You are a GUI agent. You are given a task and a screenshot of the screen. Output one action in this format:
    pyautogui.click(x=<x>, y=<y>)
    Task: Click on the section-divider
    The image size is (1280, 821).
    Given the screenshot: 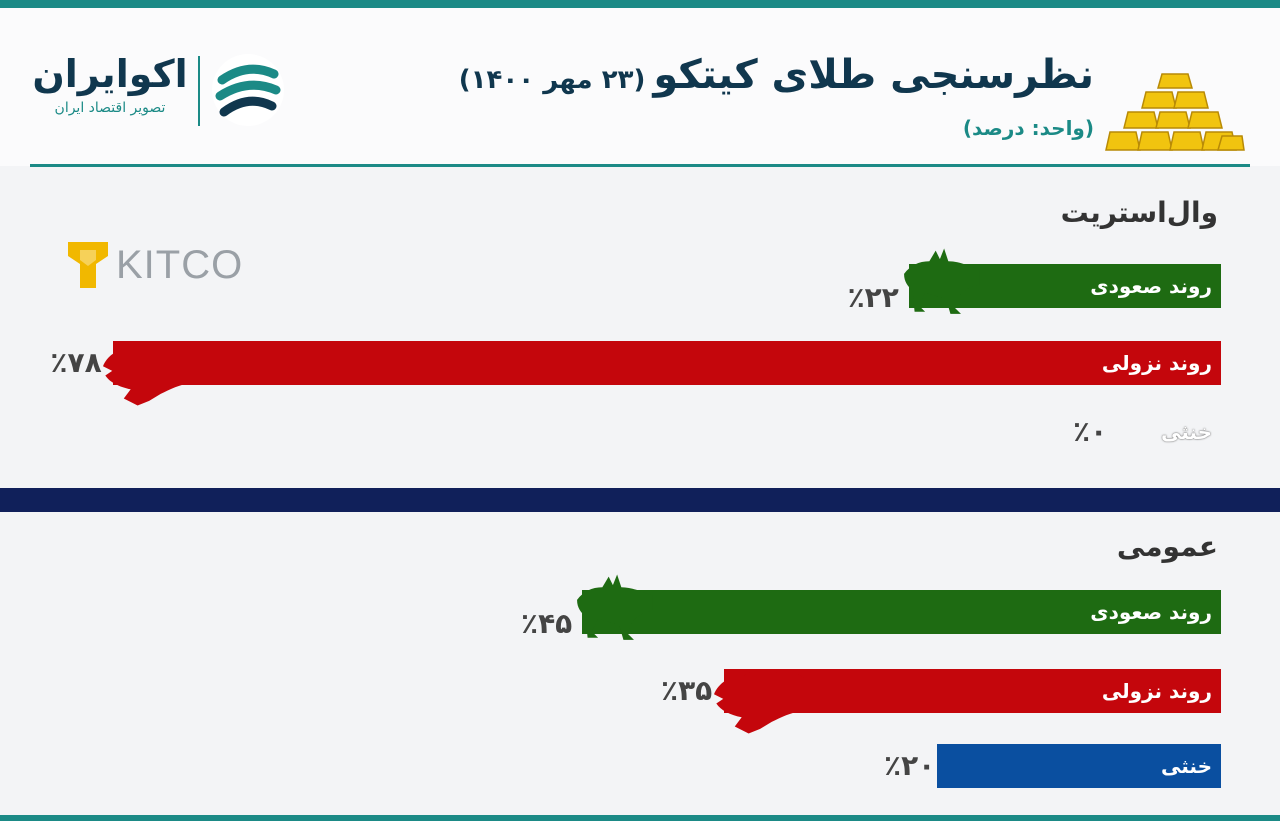 What is the action you would take?
    pyautogui.click(x=640, y=500)
    